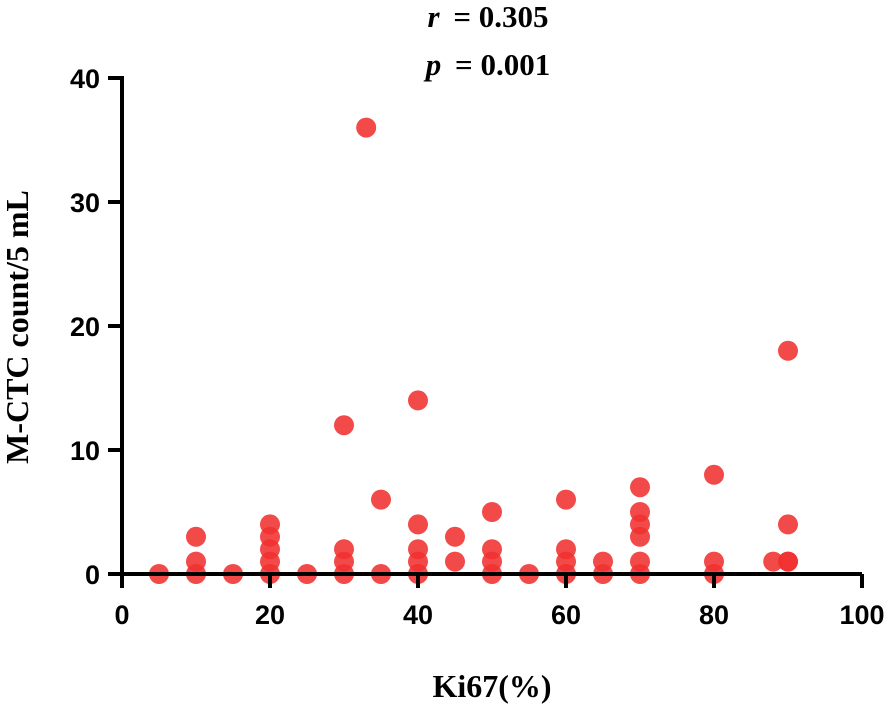  Describe the element at coordinates (566, 615) in the screenshot. I see `x-tick-label: 60` at that location.